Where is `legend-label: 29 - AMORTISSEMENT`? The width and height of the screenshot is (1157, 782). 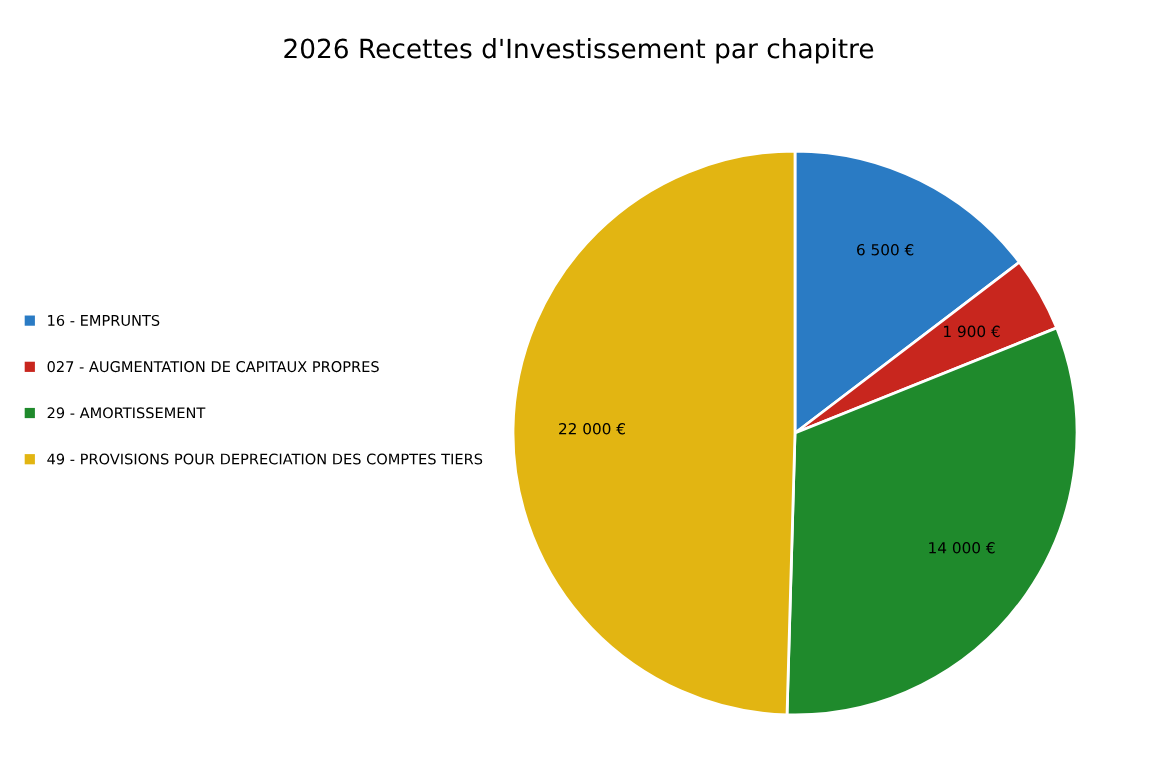 legend-label: 29 - AMORTISSEMENT is located at coordinates (126, 413).